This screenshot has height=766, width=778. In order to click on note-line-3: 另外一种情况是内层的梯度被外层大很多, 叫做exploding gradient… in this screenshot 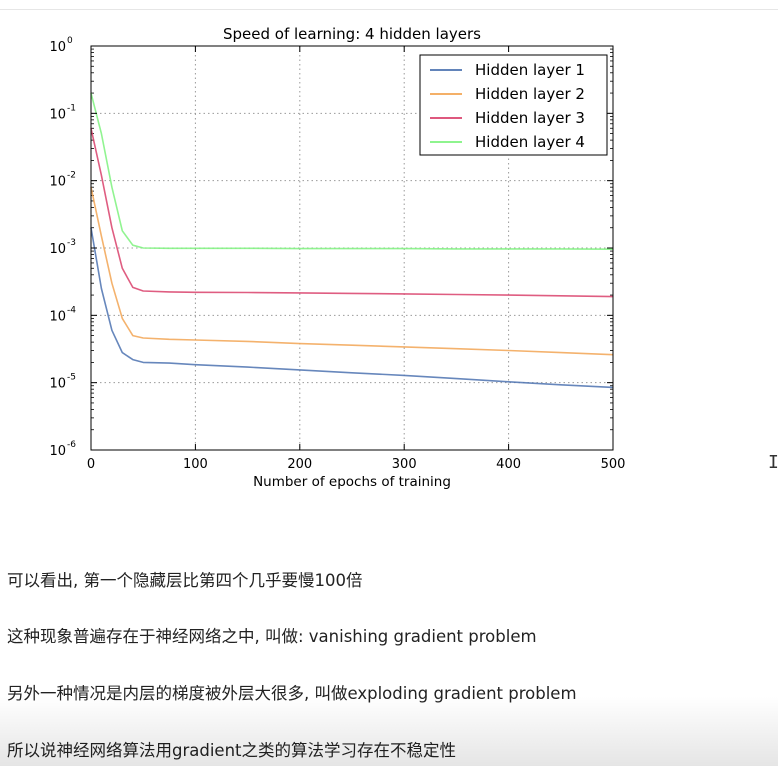, I will do `click(292, 693)`.